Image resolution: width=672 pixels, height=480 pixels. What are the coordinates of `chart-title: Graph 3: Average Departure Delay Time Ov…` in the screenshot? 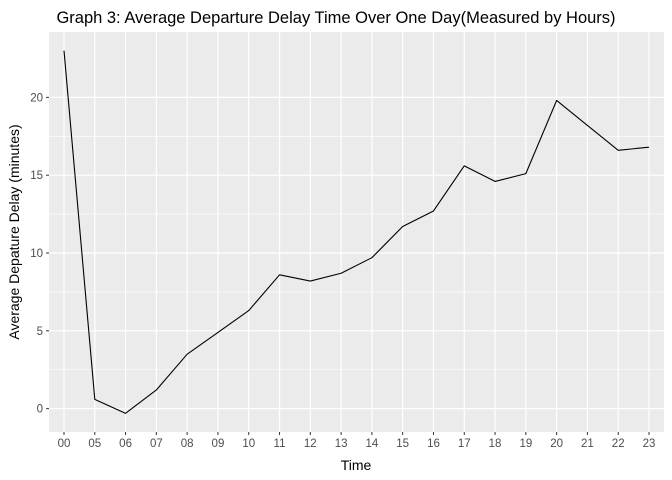 It's located at (335, 18).